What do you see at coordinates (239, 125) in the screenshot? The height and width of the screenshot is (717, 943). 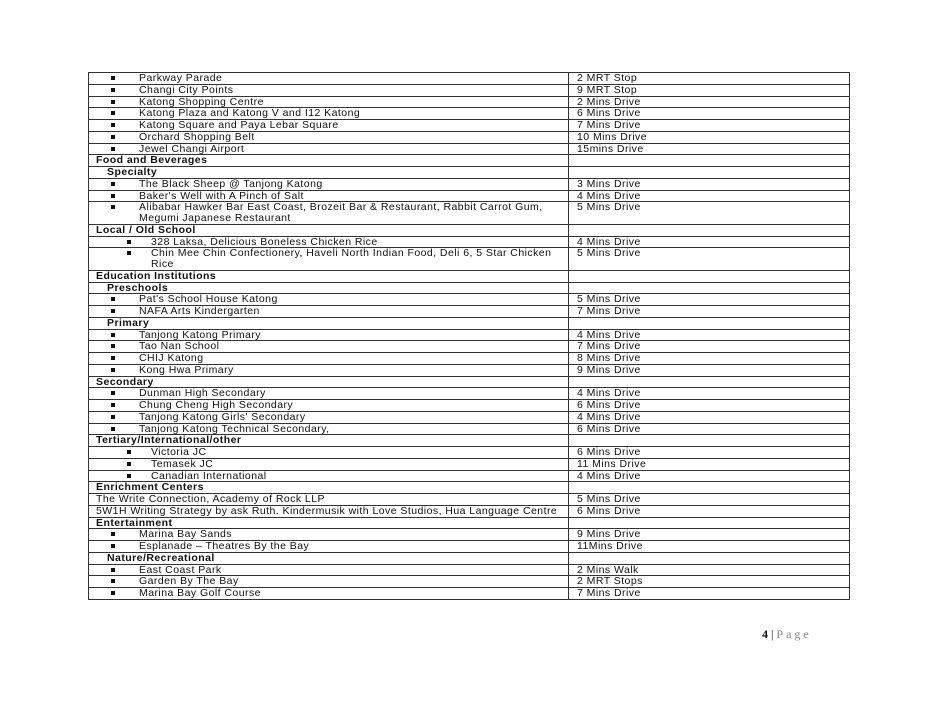 I see `amenity-name: Katong Square and Paya Lebar Square` at bounding box center [239, 125].